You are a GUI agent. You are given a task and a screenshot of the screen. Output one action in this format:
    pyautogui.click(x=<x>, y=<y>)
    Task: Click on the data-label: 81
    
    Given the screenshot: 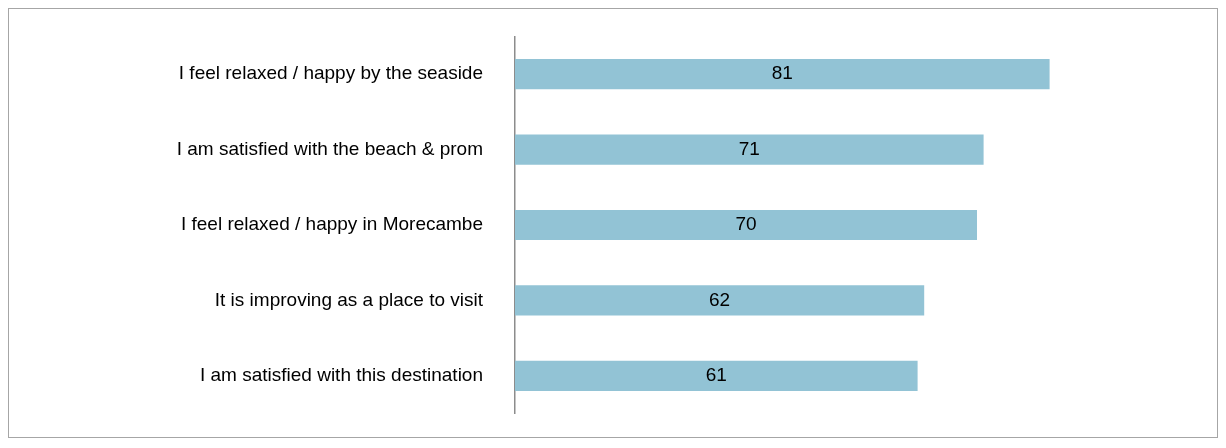 What is the action you would take?
    pyautogui.click(x=782, y=73)
    